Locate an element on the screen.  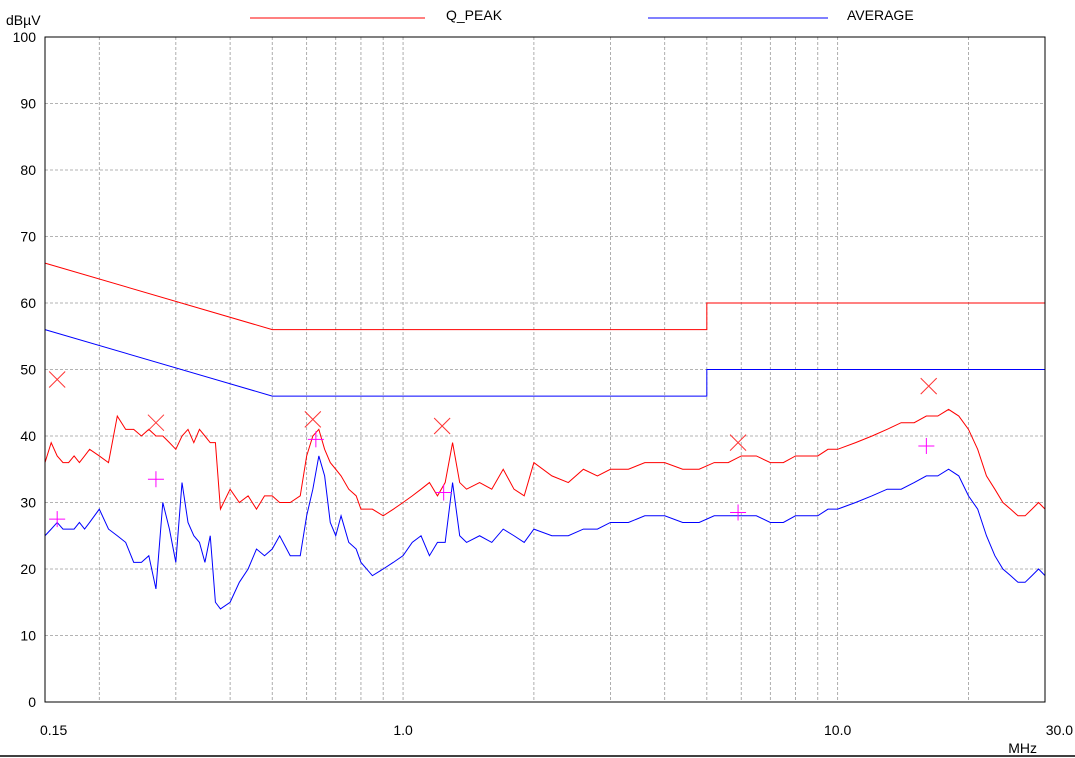
y-tick-label: 50 is located at coordinates (28, 370).